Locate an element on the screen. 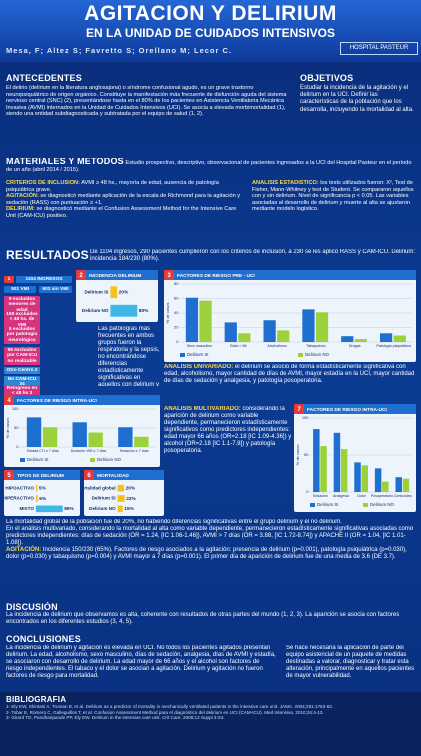 This screenshot has height=756, width=421. label: CRITERIOS DE INCLUSIÓN: is located at coordinates (43, 183).